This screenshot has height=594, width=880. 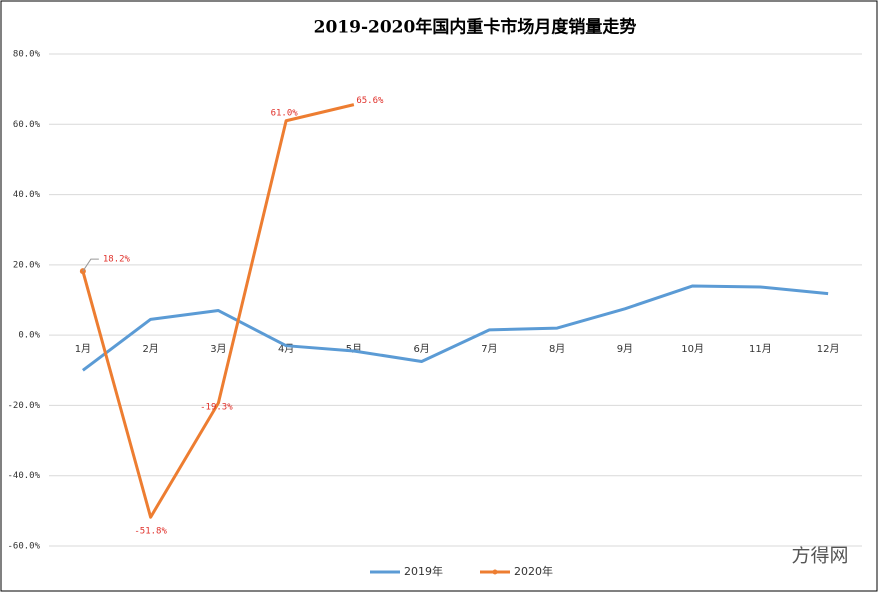 What do you see at coordinates (828, 349) in the screenshot?
I see `x-tick-label: 12月` at bounding box center [828, 349].